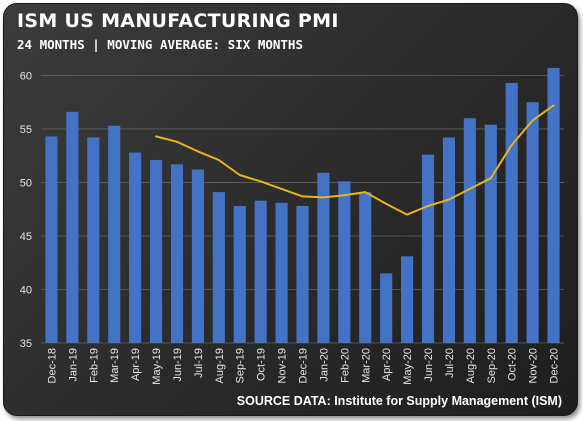  I want to click on x-tick-label: Dec-20, so click(555, 365).